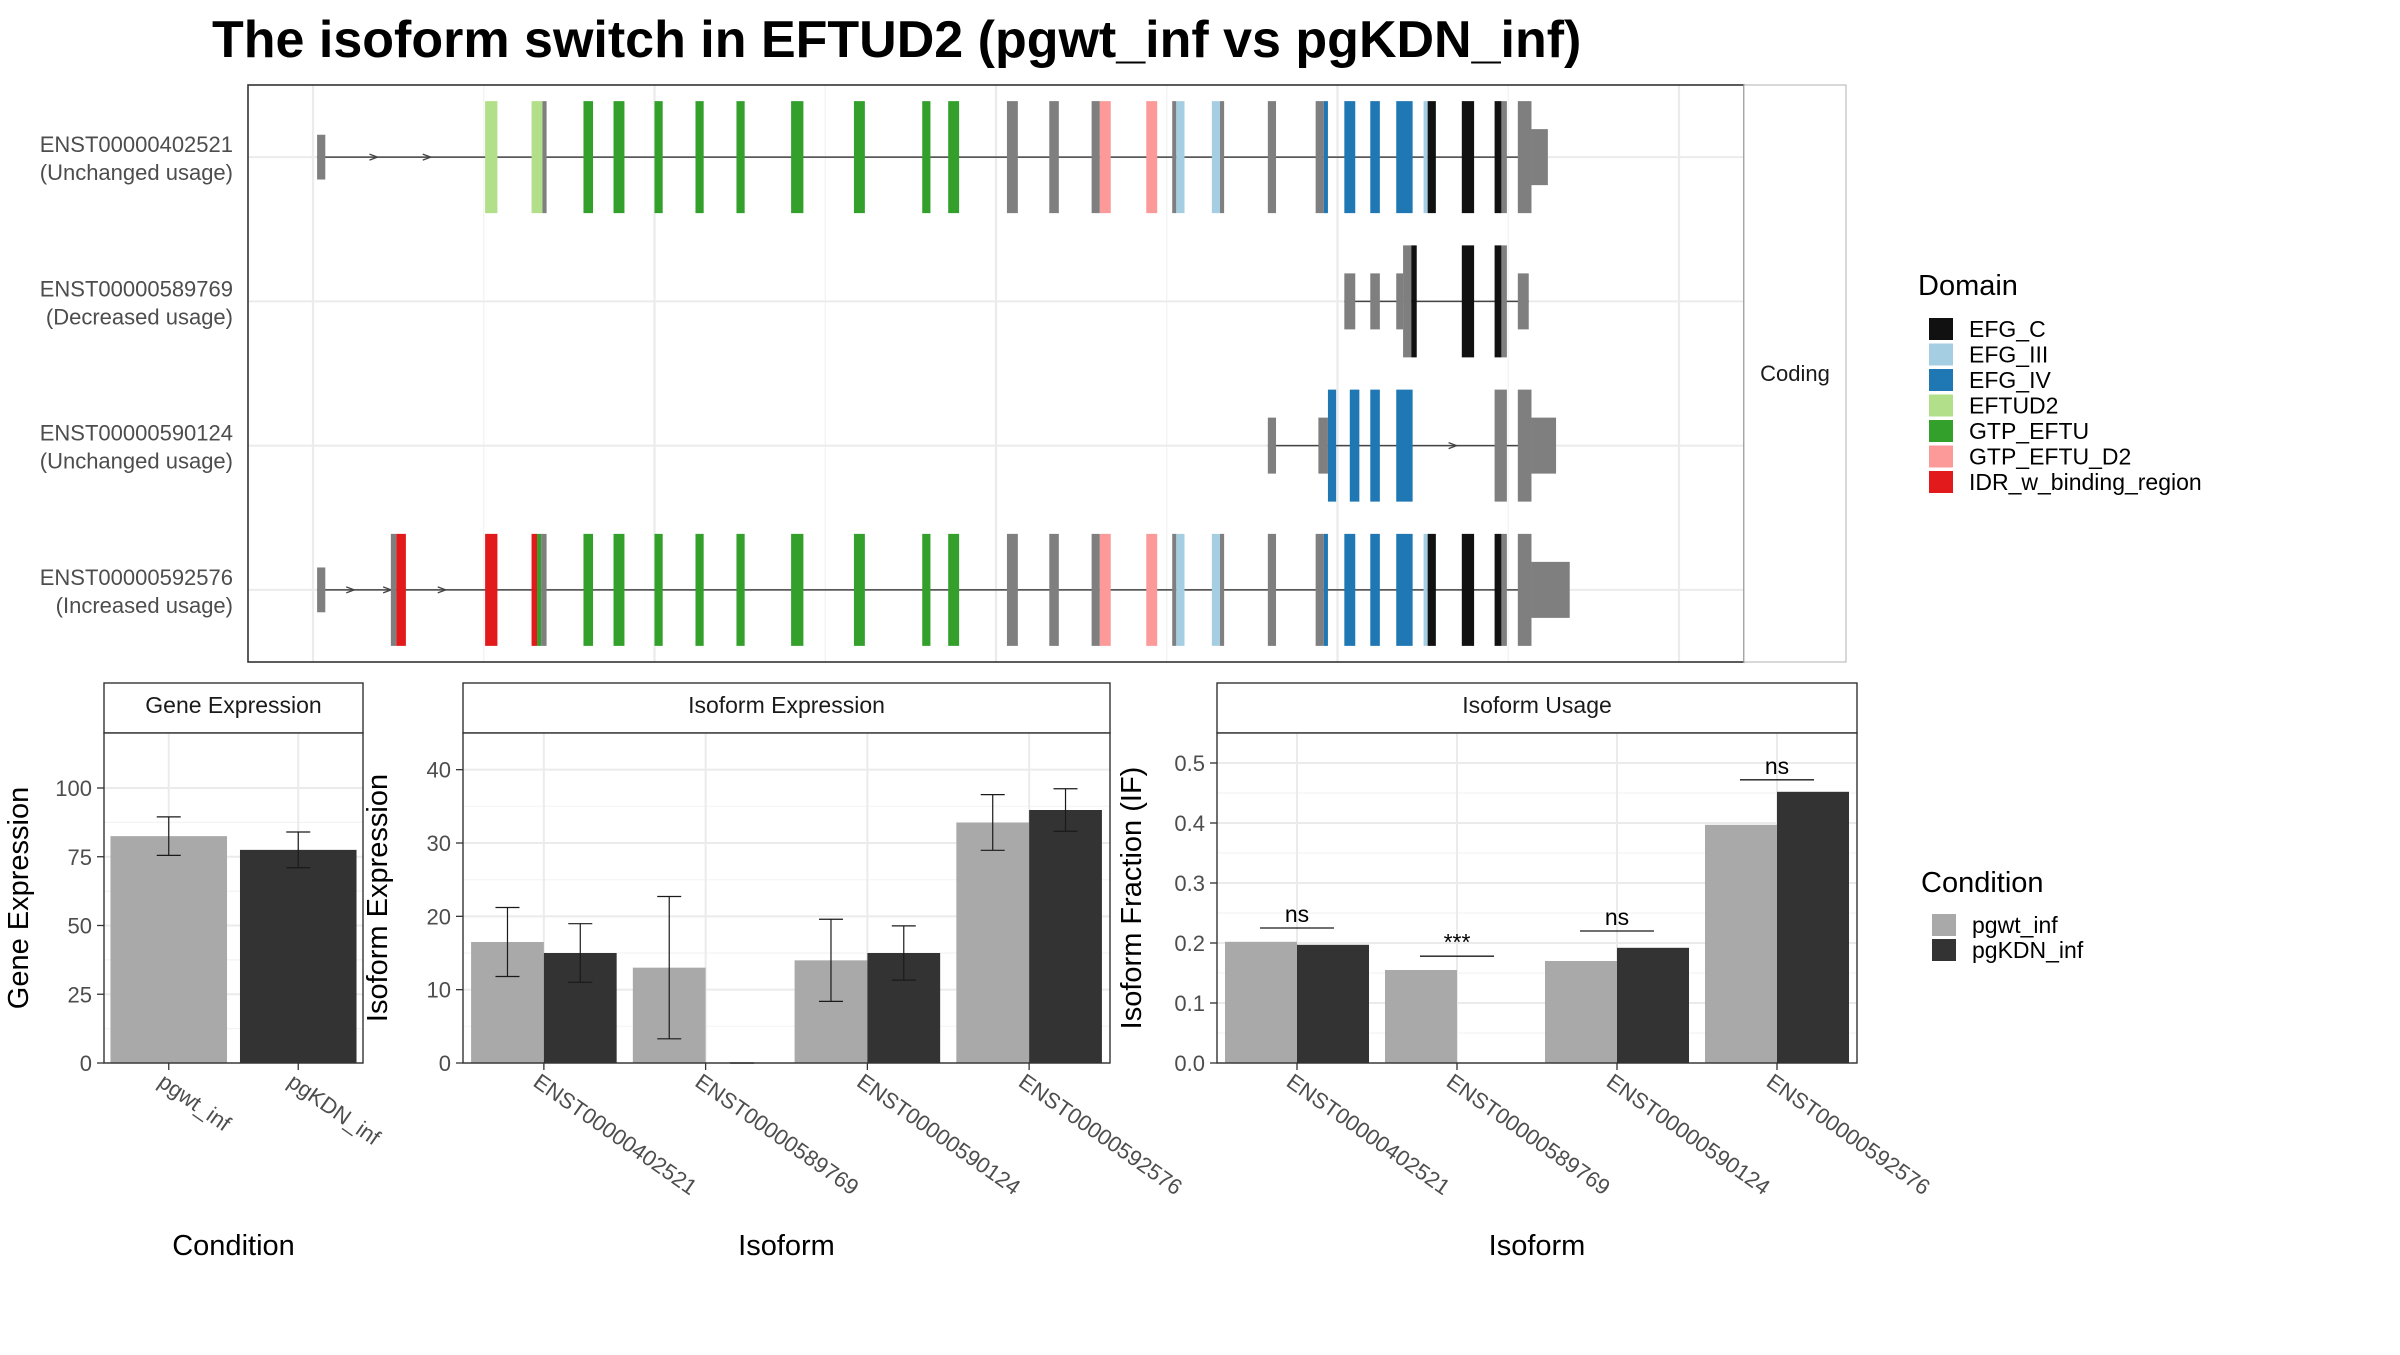 This screenshot has width=2400, height=1355. Describe the element at coordinates (1189, 1063) in the screenshot. I see `y-tick-label: 0.0` at that location.